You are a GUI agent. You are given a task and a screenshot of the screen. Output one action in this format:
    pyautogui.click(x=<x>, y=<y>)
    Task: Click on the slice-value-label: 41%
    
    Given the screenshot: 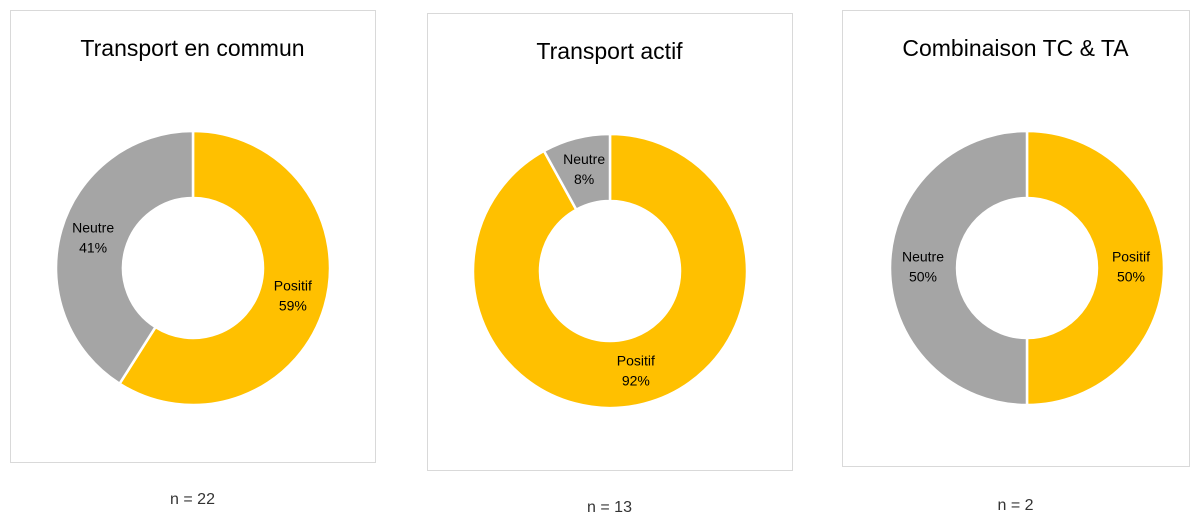 What is the action you would take?
    pyautogui.click(x=93, y=248)
    